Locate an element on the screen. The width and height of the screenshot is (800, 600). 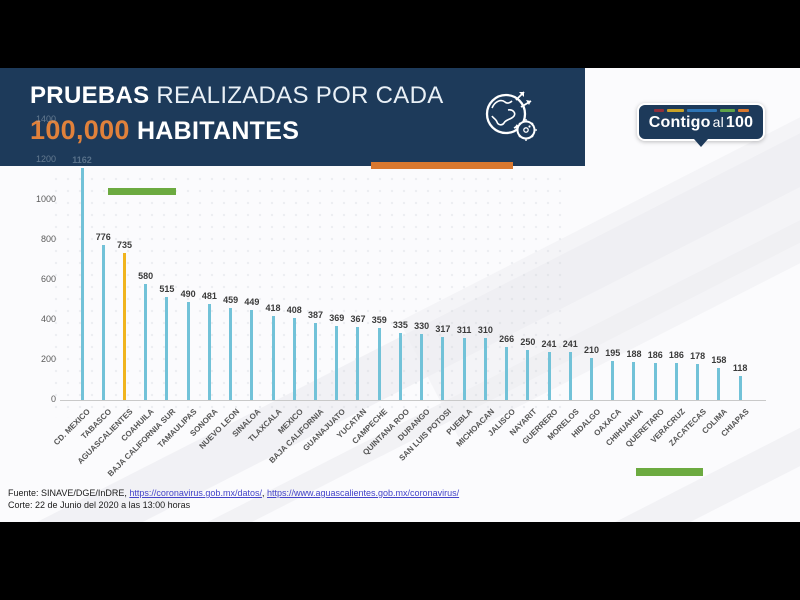
bar-campeche is located at coordinates (379, 364).